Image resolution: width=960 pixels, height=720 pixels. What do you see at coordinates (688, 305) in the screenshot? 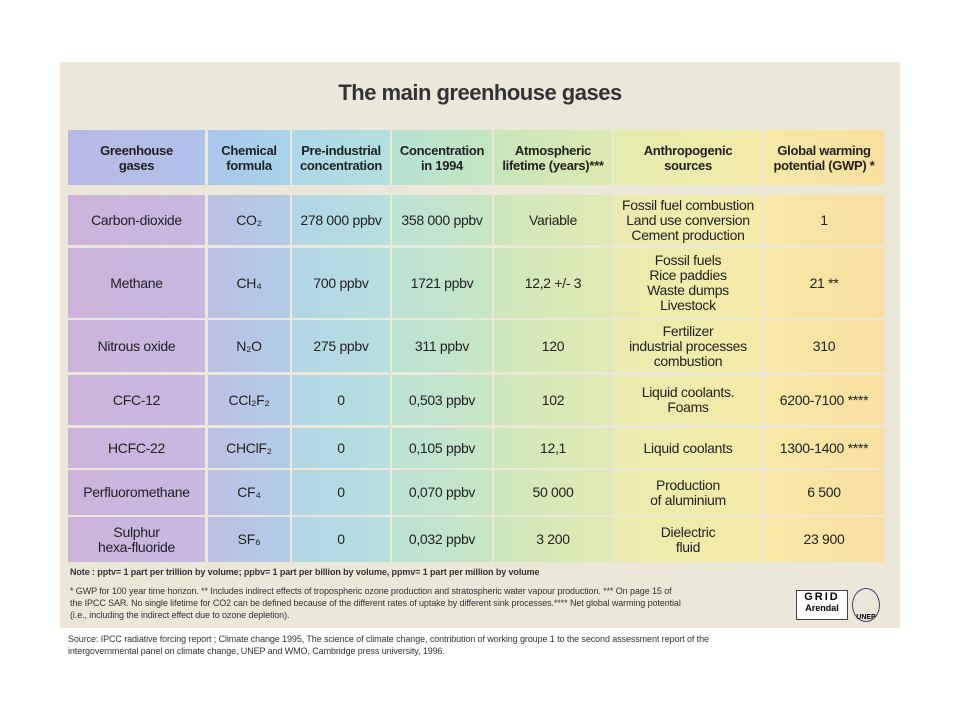
I see `cell-line: Livestock` at bounding box center [688, 305].